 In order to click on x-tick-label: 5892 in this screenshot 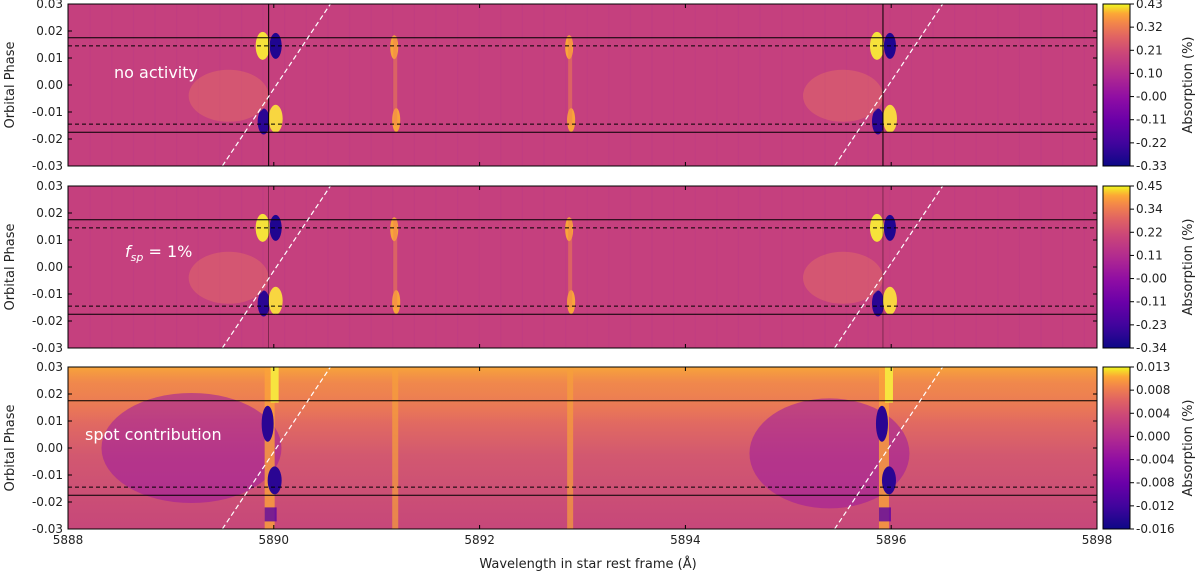, I will do `click(479, 540)`.